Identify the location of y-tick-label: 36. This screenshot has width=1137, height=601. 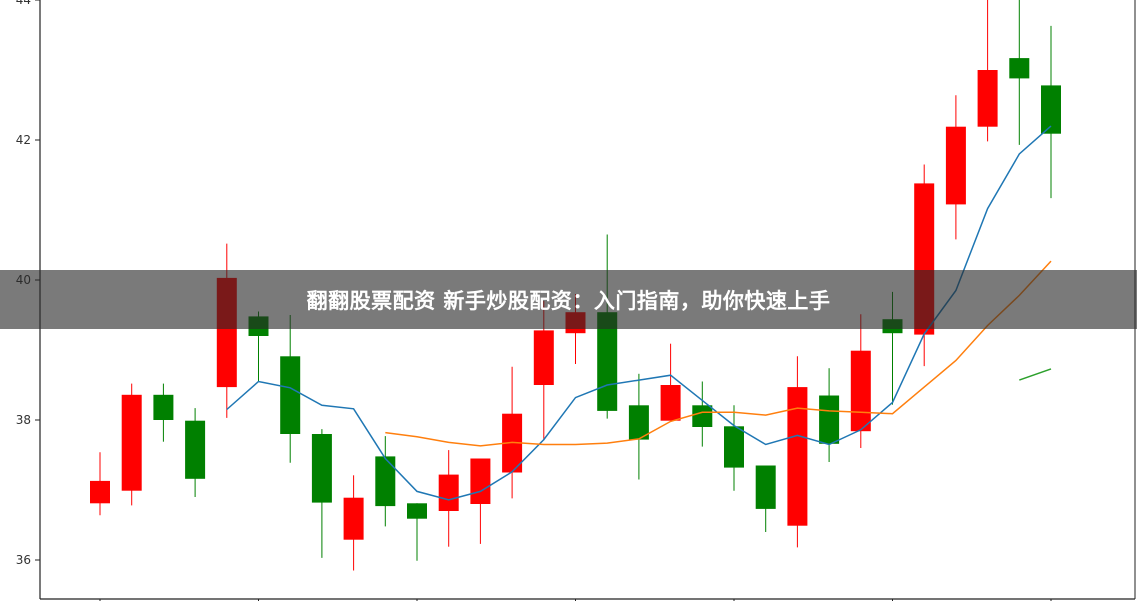
(23, 560).